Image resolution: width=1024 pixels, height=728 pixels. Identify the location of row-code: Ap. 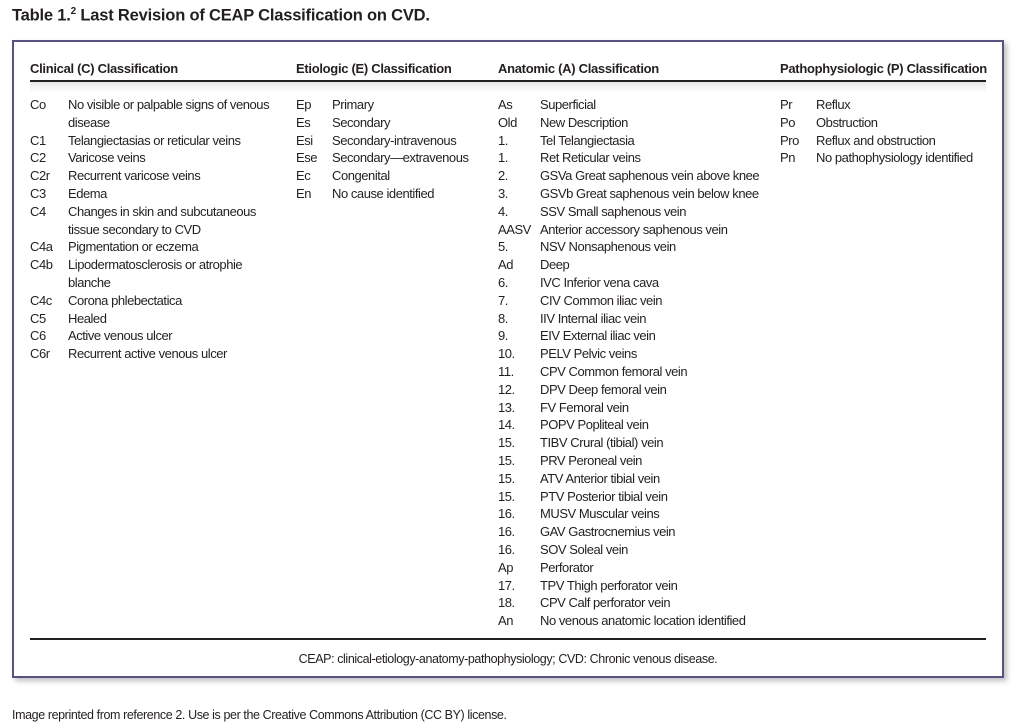
(506, 567).